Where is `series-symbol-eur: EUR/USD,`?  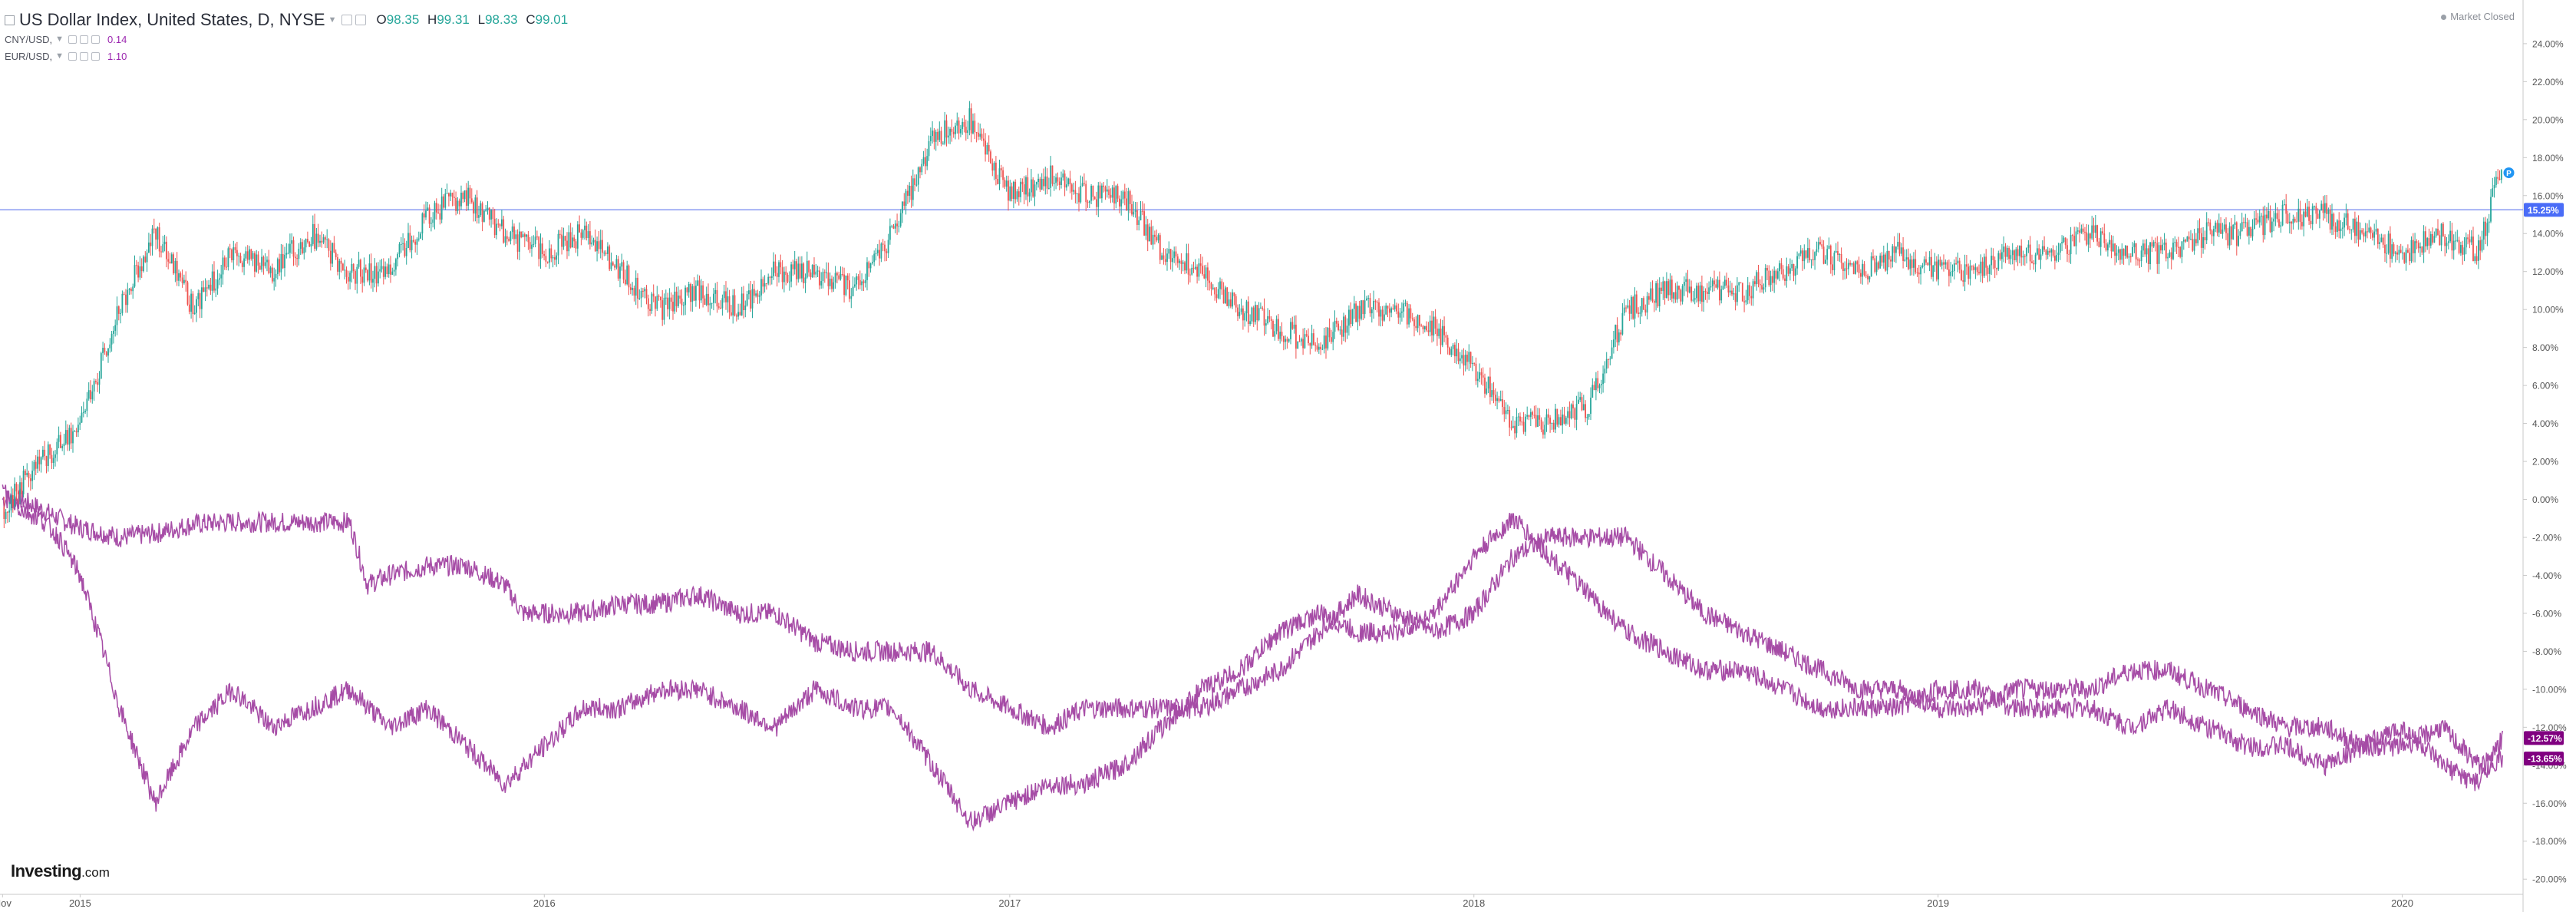 series-symbol-eur: EUR/USD, is located at coordinates (29, 56).